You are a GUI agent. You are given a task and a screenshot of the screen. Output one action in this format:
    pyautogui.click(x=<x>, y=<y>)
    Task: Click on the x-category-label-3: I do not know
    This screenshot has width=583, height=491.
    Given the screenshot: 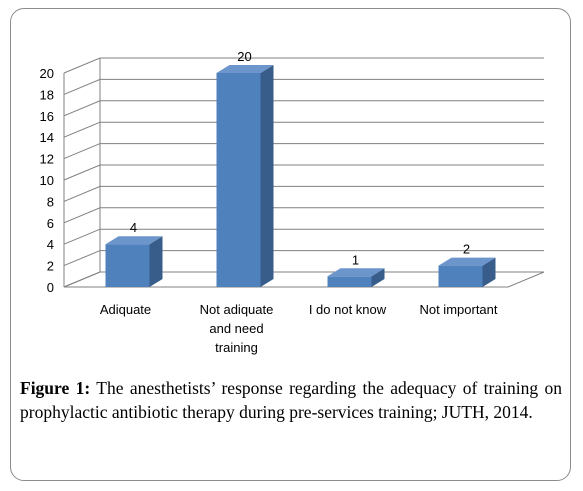 What is the action you would take?
    pyautogui.click(x=348, y=309)
    